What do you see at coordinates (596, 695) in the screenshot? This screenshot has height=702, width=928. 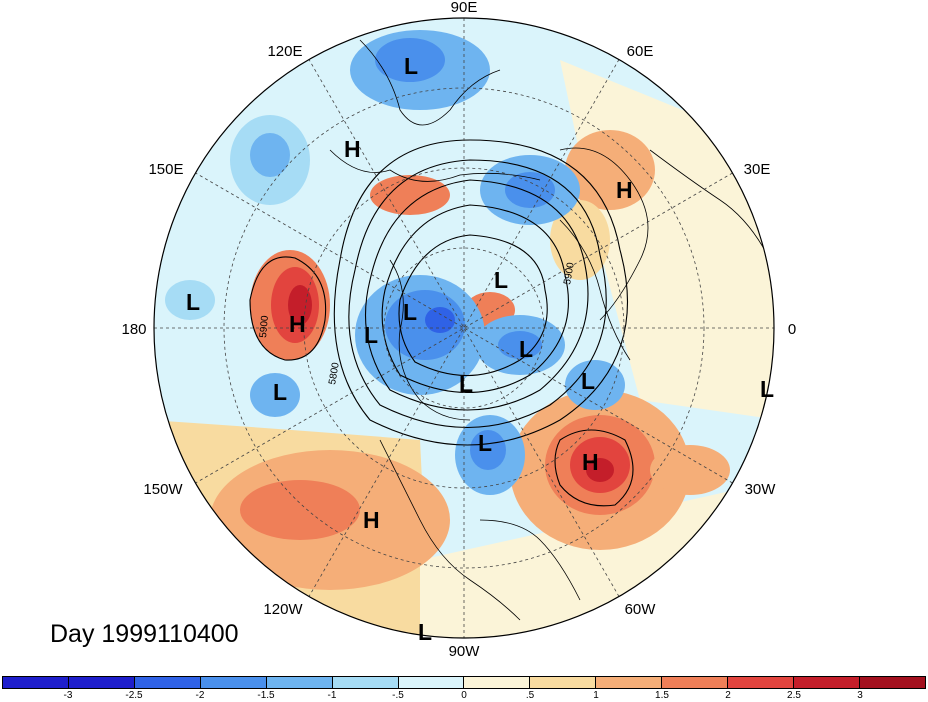 I see `colorbar-tick-label: 1` at bounding box center [596, 695].